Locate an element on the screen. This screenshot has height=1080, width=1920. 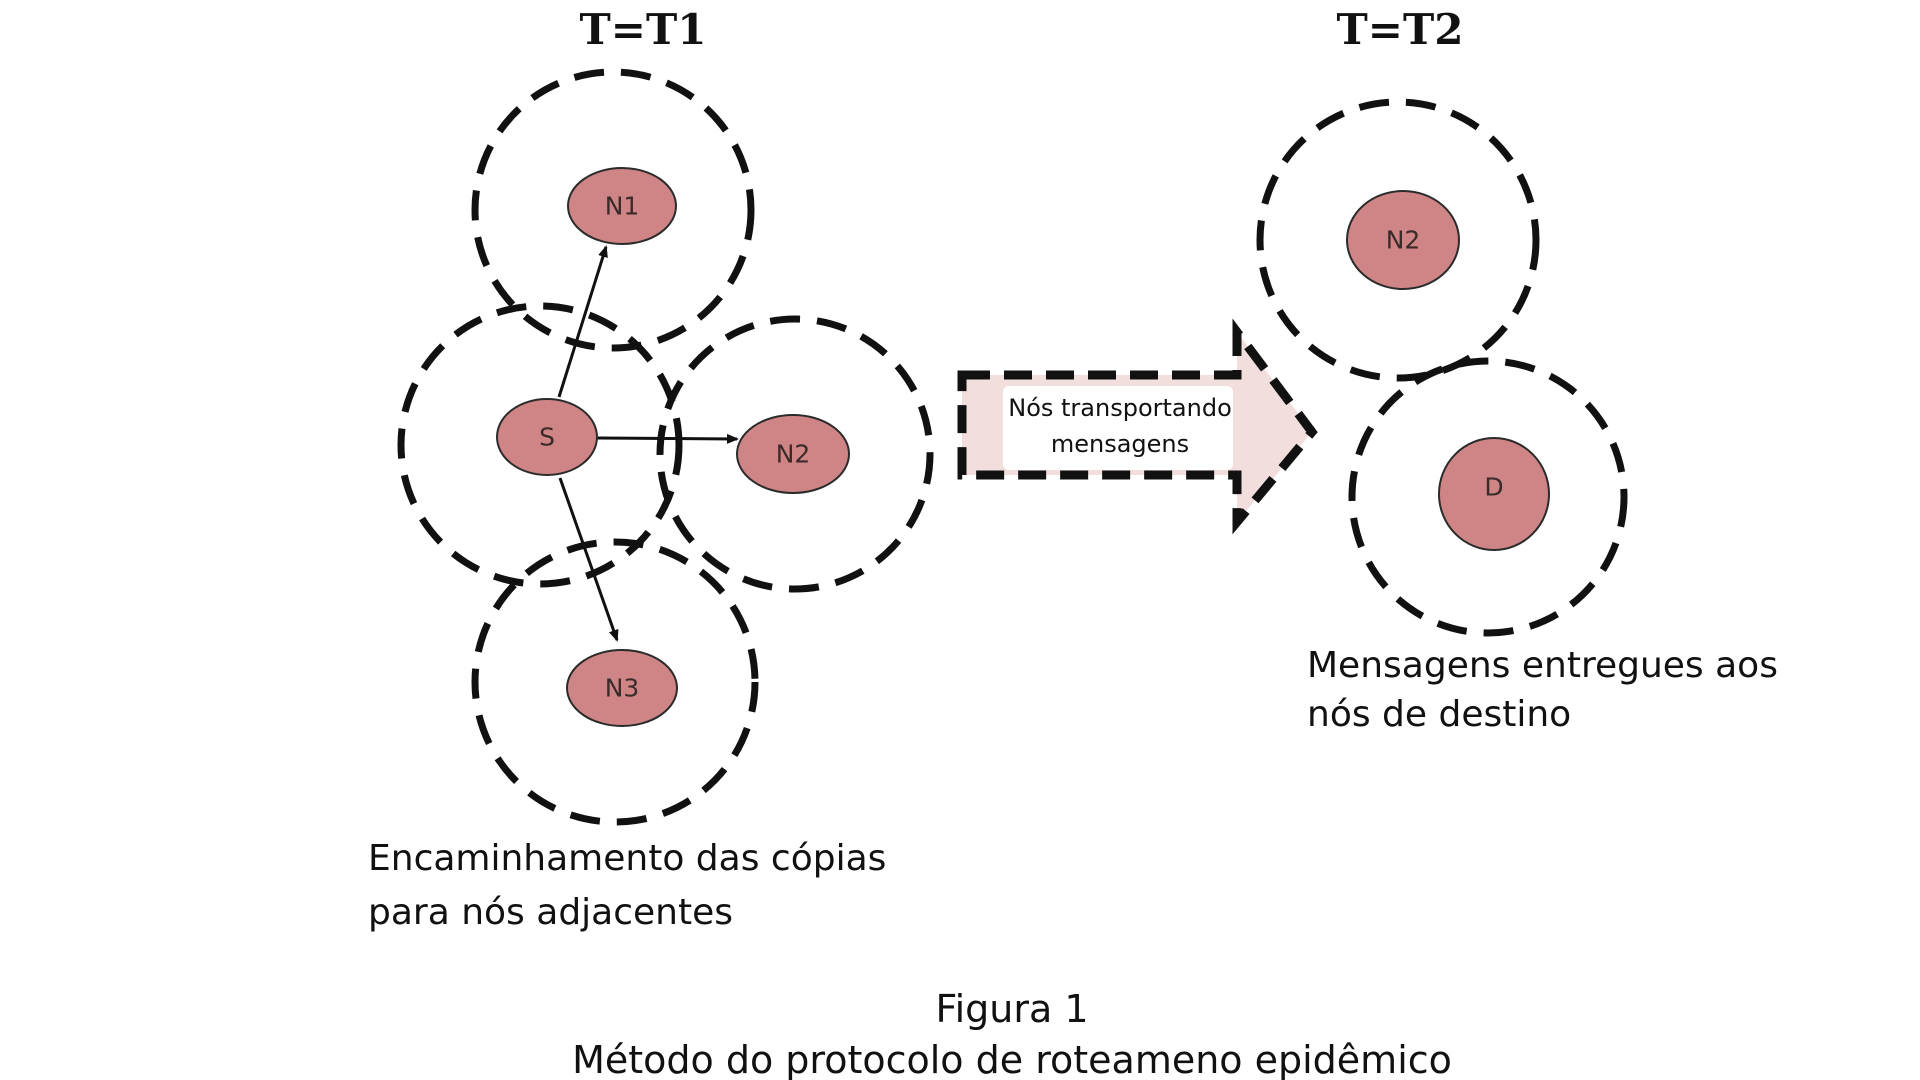
range-circle-n2 is located at coordinates (795, 454).